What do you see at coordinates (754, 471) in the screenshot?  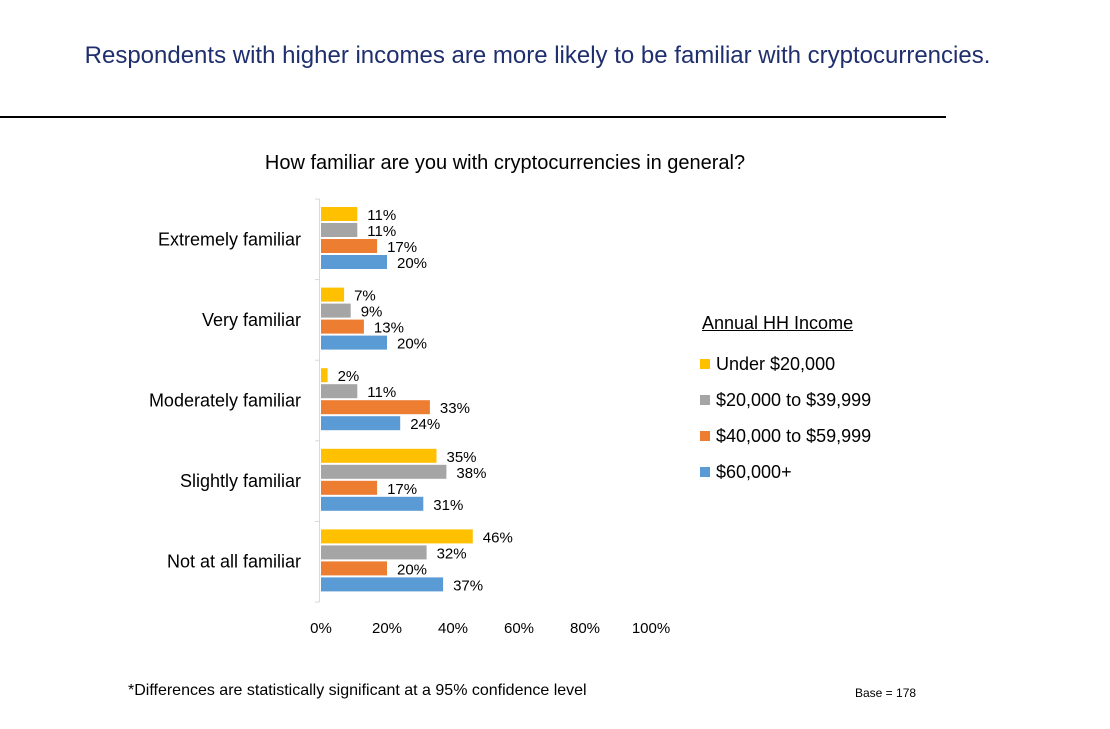 I see `legend-label: $60,000+` at bounding box center [754, 471].